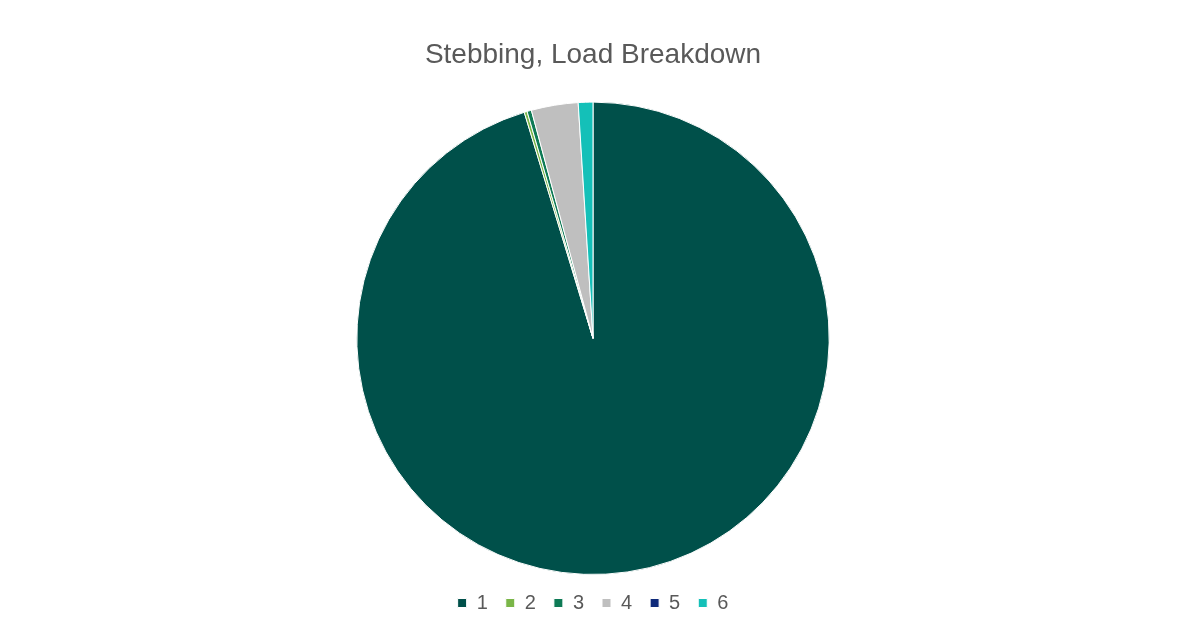 This screenshot has width=1187, height=644. What do you see at coordinates (723, 601) in the screenshot?
I see `legend-label: 6` at bounding box center [723, 601].